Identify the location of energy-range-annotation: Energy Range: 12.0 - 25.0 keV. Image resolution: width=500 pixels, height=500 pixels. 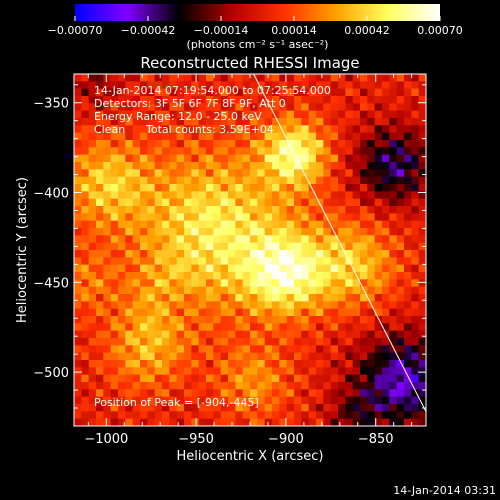
(178, 116).